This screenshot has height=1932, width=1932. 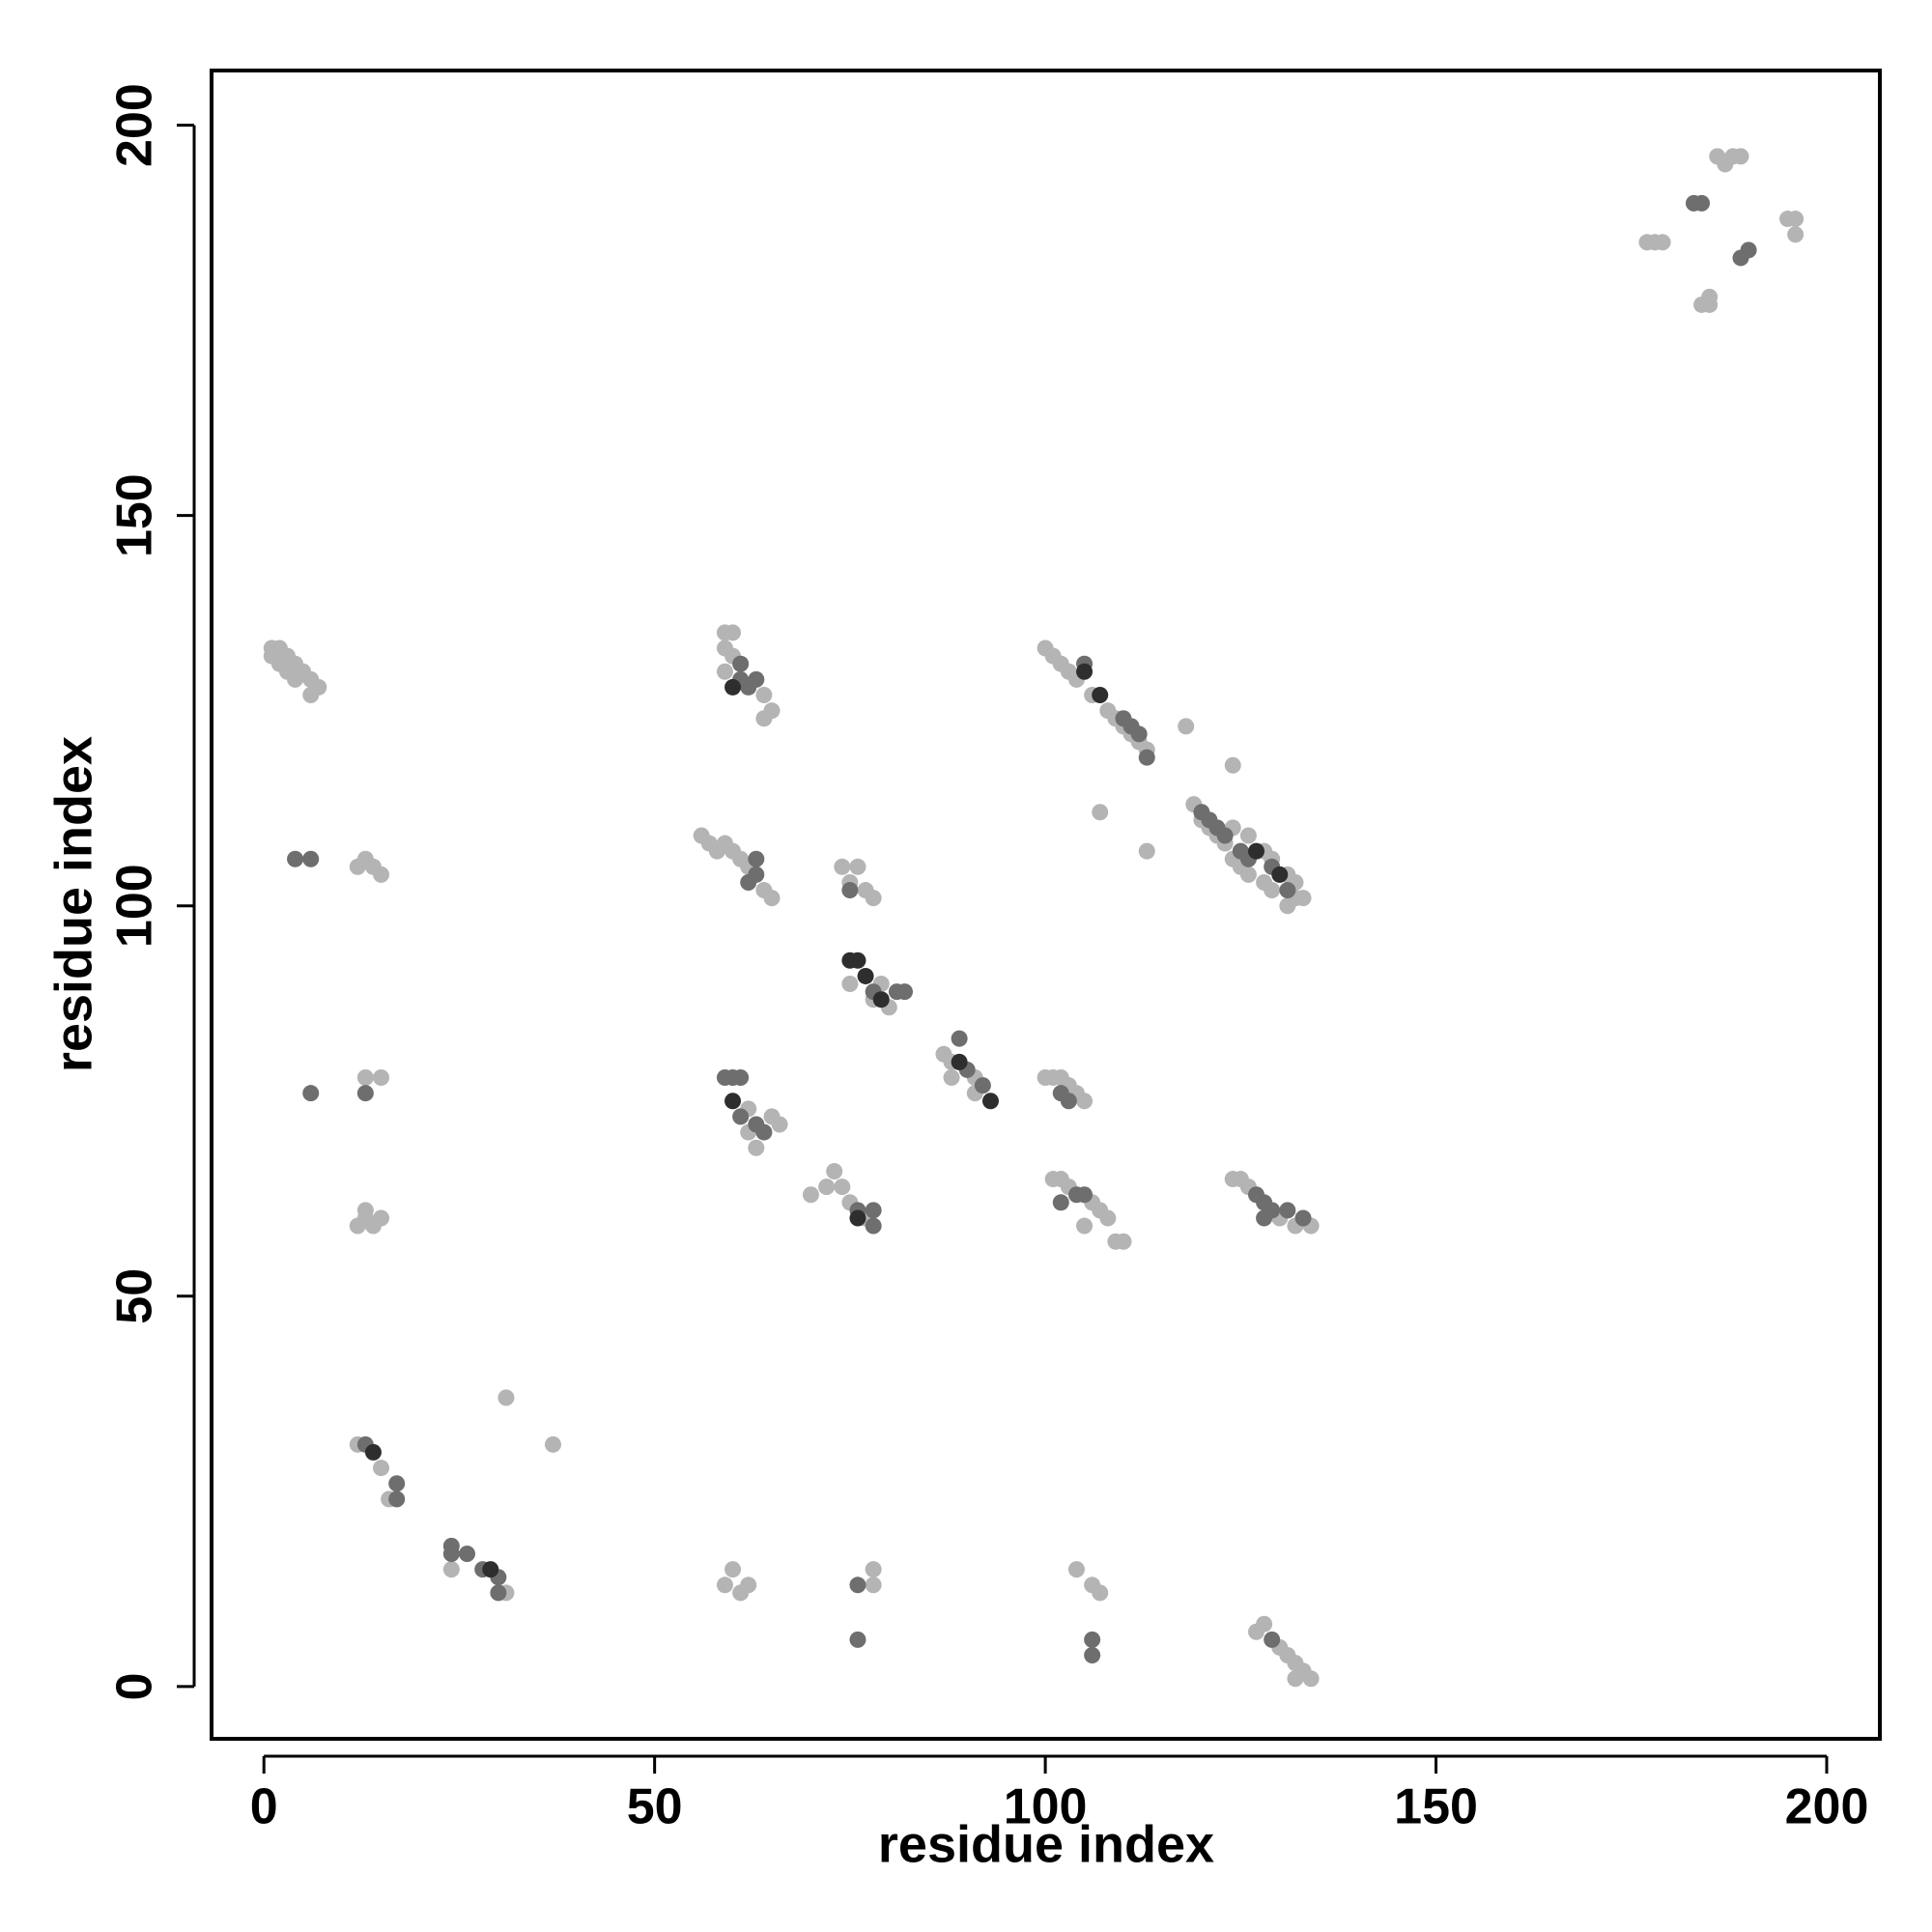 What do you see at coordinates (135, 1296) in the screenshot?
I see `y-tick-label: 50` at bounding box center [135, 1296].